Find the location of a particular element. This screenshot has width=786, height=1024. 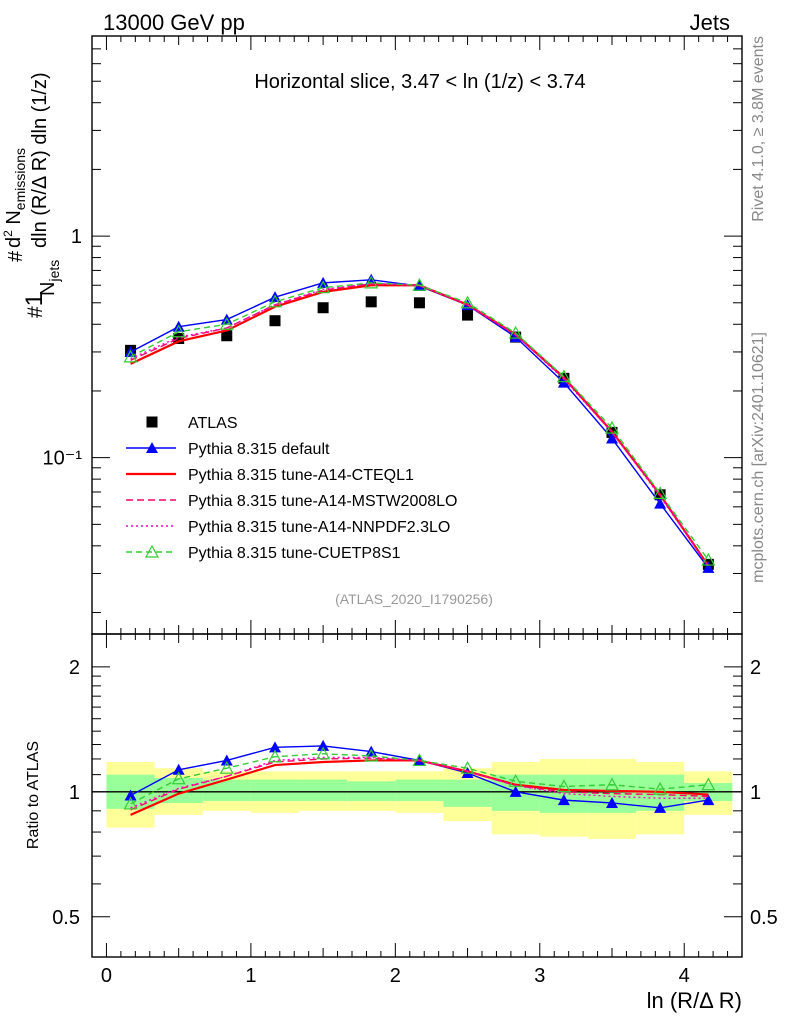

legend-label-atlas: ATLAS is located at coordinates (213, 423).